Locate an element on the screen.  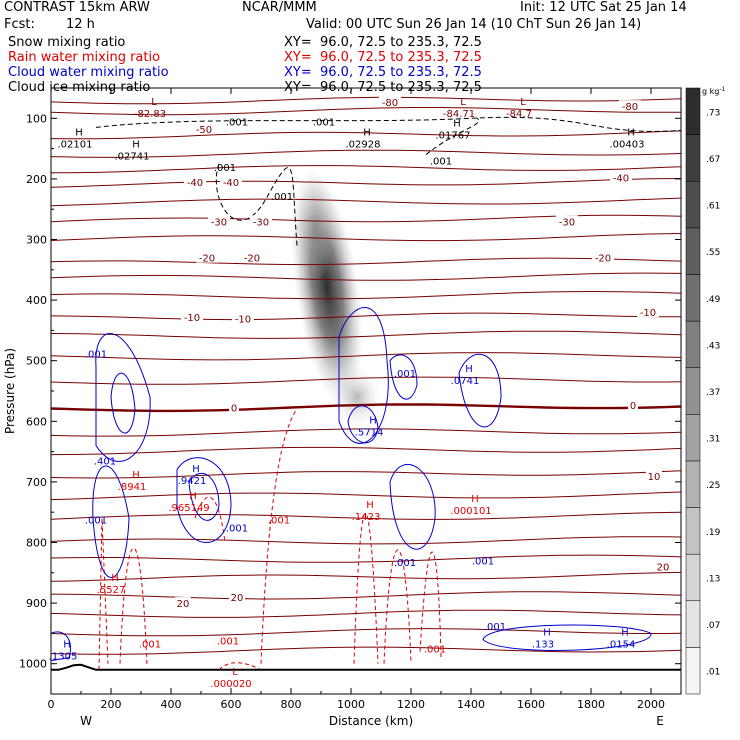
colorbar-label: .37 is located at coordinates (713, 393).